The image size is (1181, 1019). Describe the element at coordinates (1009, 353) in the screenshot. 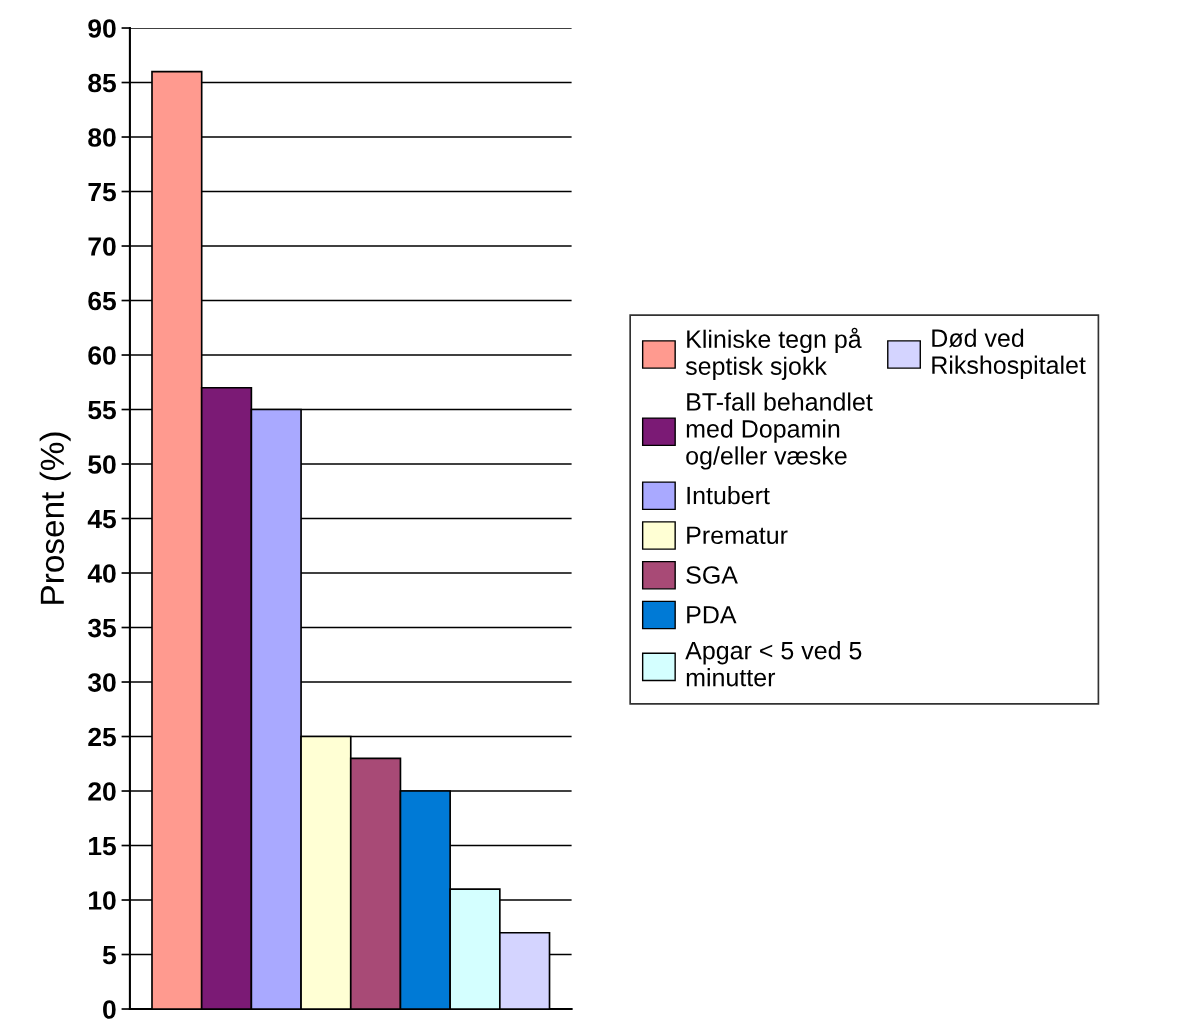

I see `legend-label: Død ved Rikshospitalet` at that location.